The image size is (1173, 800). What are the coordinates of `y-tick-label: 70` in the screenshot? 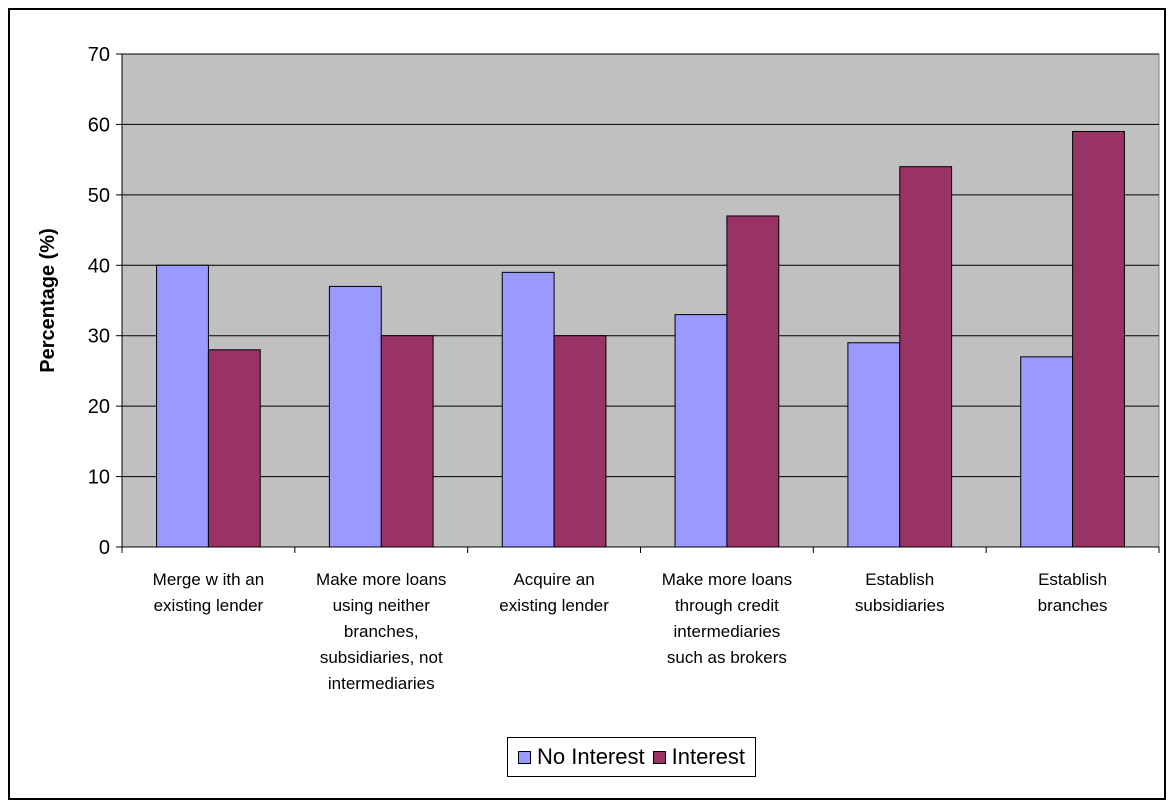 It's located at (99, 55).